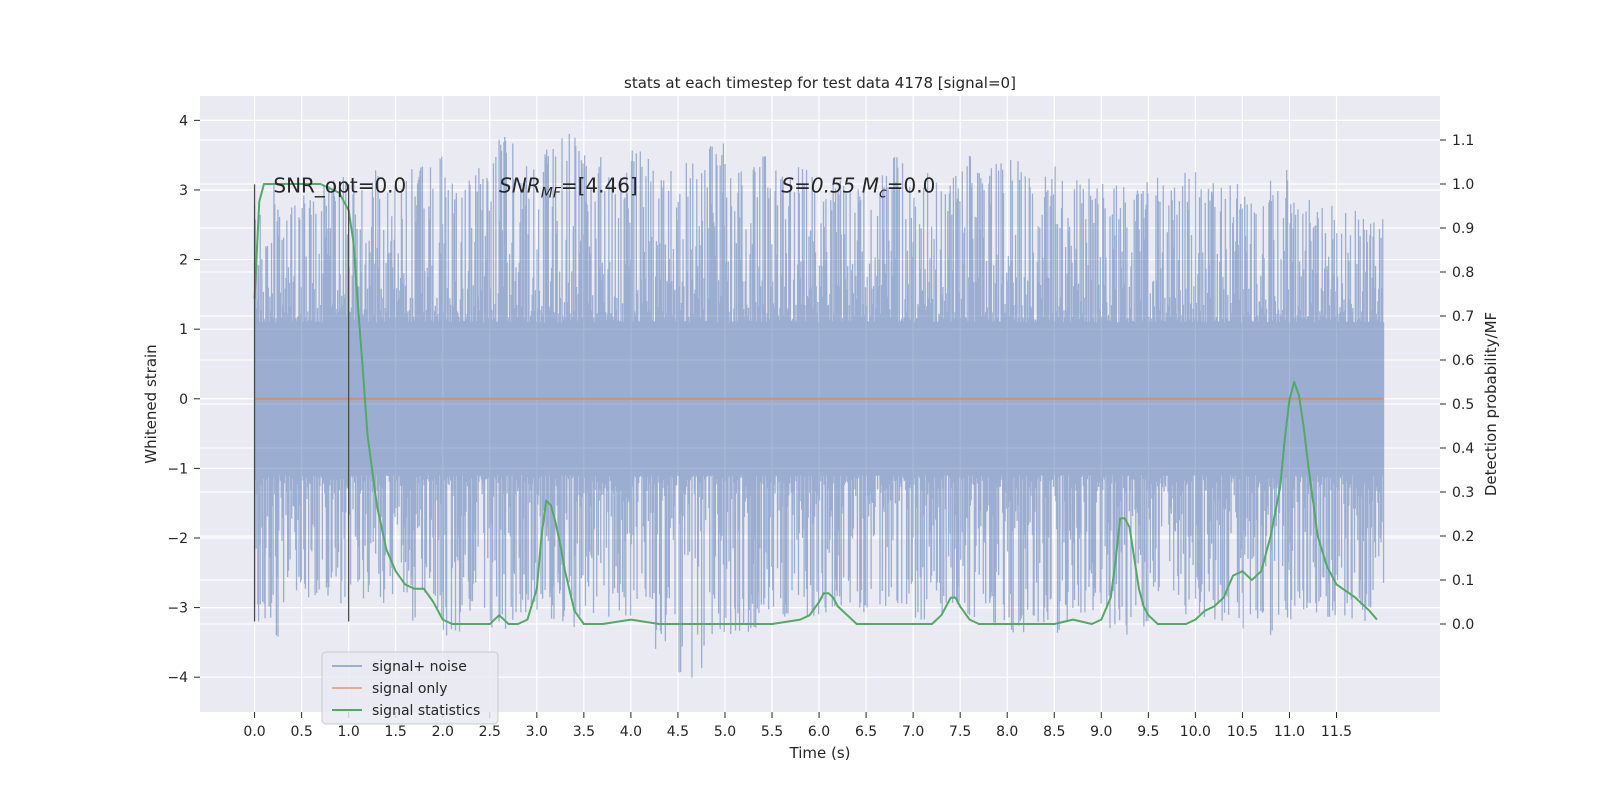 This screenshot has width=1600, height=800. I want to click on y2-axis-label: Detection probability/MF, so click(1491, 404).